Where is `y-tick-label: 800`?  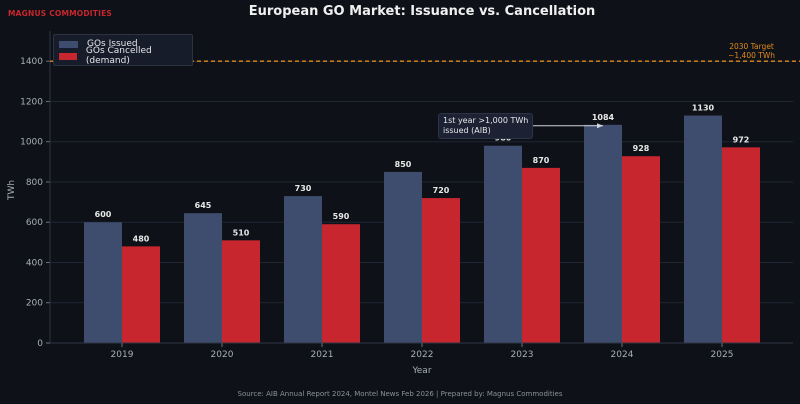
y-tick-label: 800 is located at coordinates (34, 183).